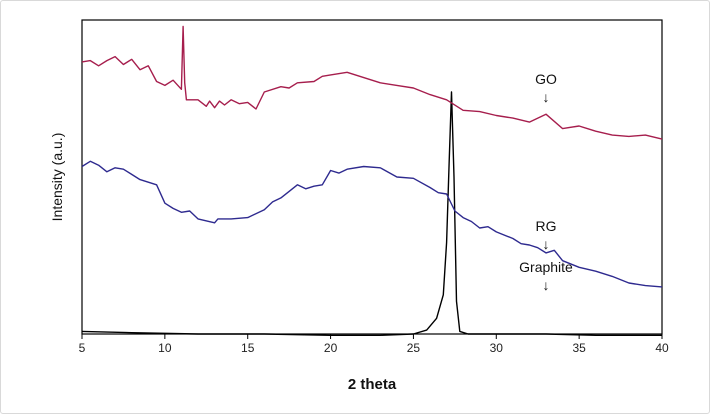 Image resolution: width=710 pixels, height=414 pixels. I want to click on x-tick-label: 35, so click(579, 348).